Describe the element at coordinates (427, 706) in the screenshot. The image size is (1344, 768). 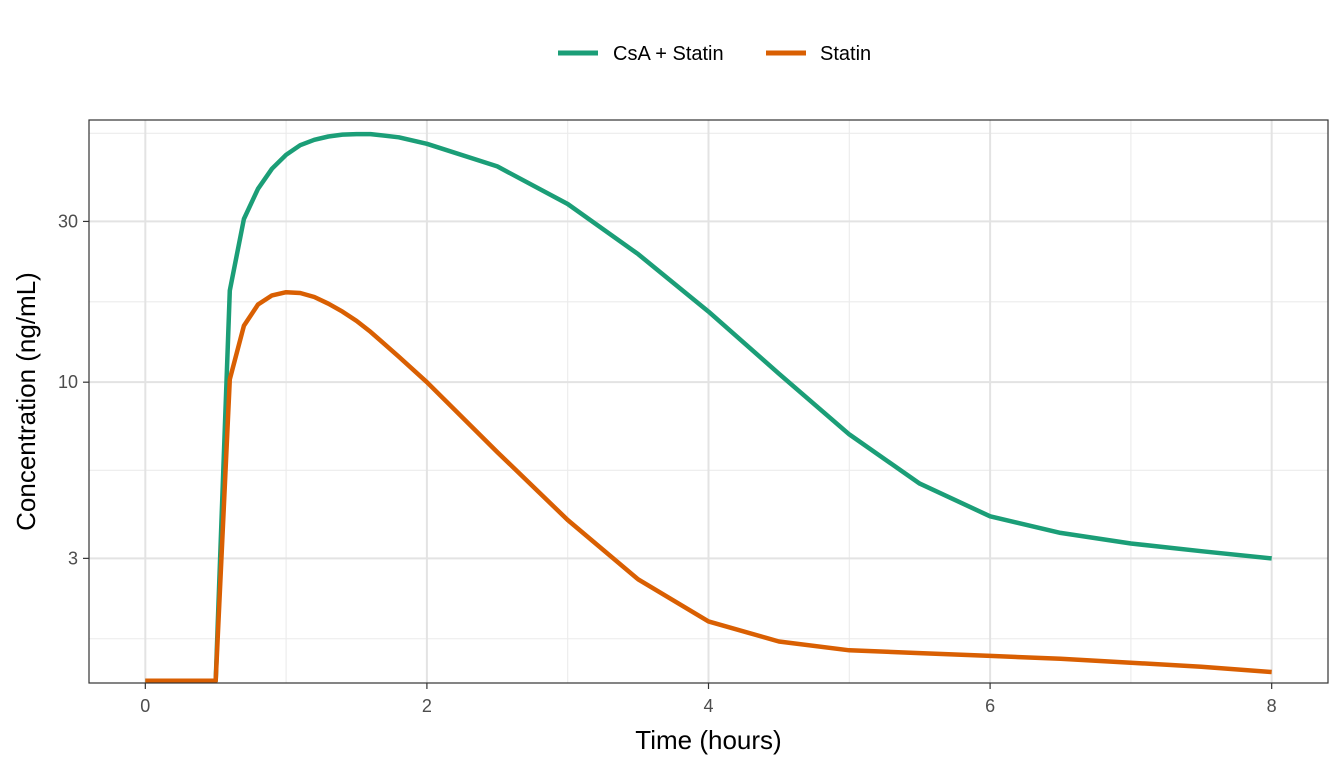
I see `x-tick-label-1: 2` at that location.